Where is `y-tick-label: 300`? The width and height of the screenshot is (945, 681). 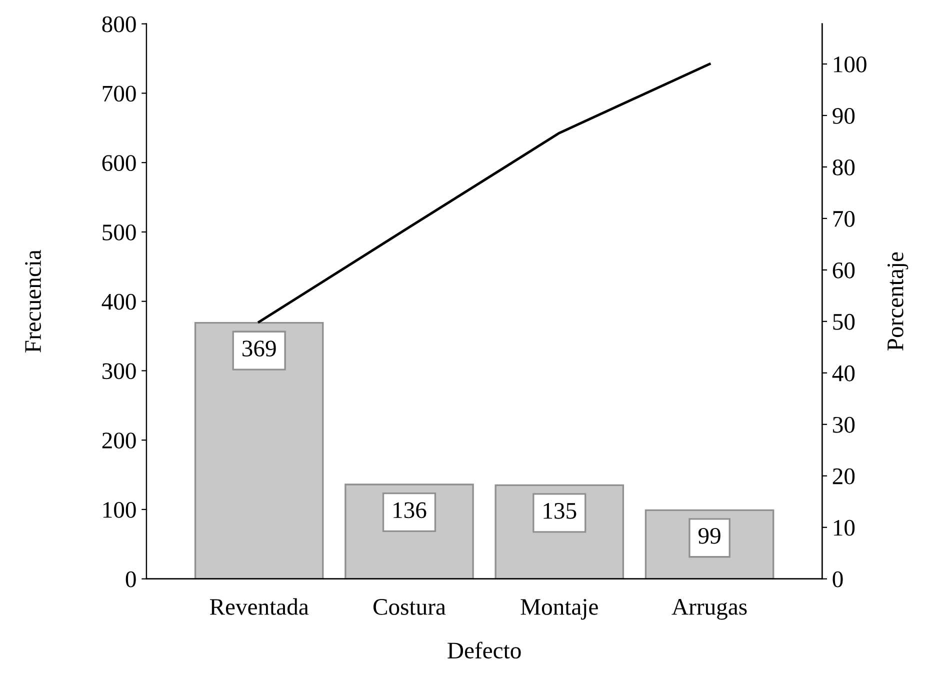 y-tick-label: 300 is located at coordinates (119, 371).